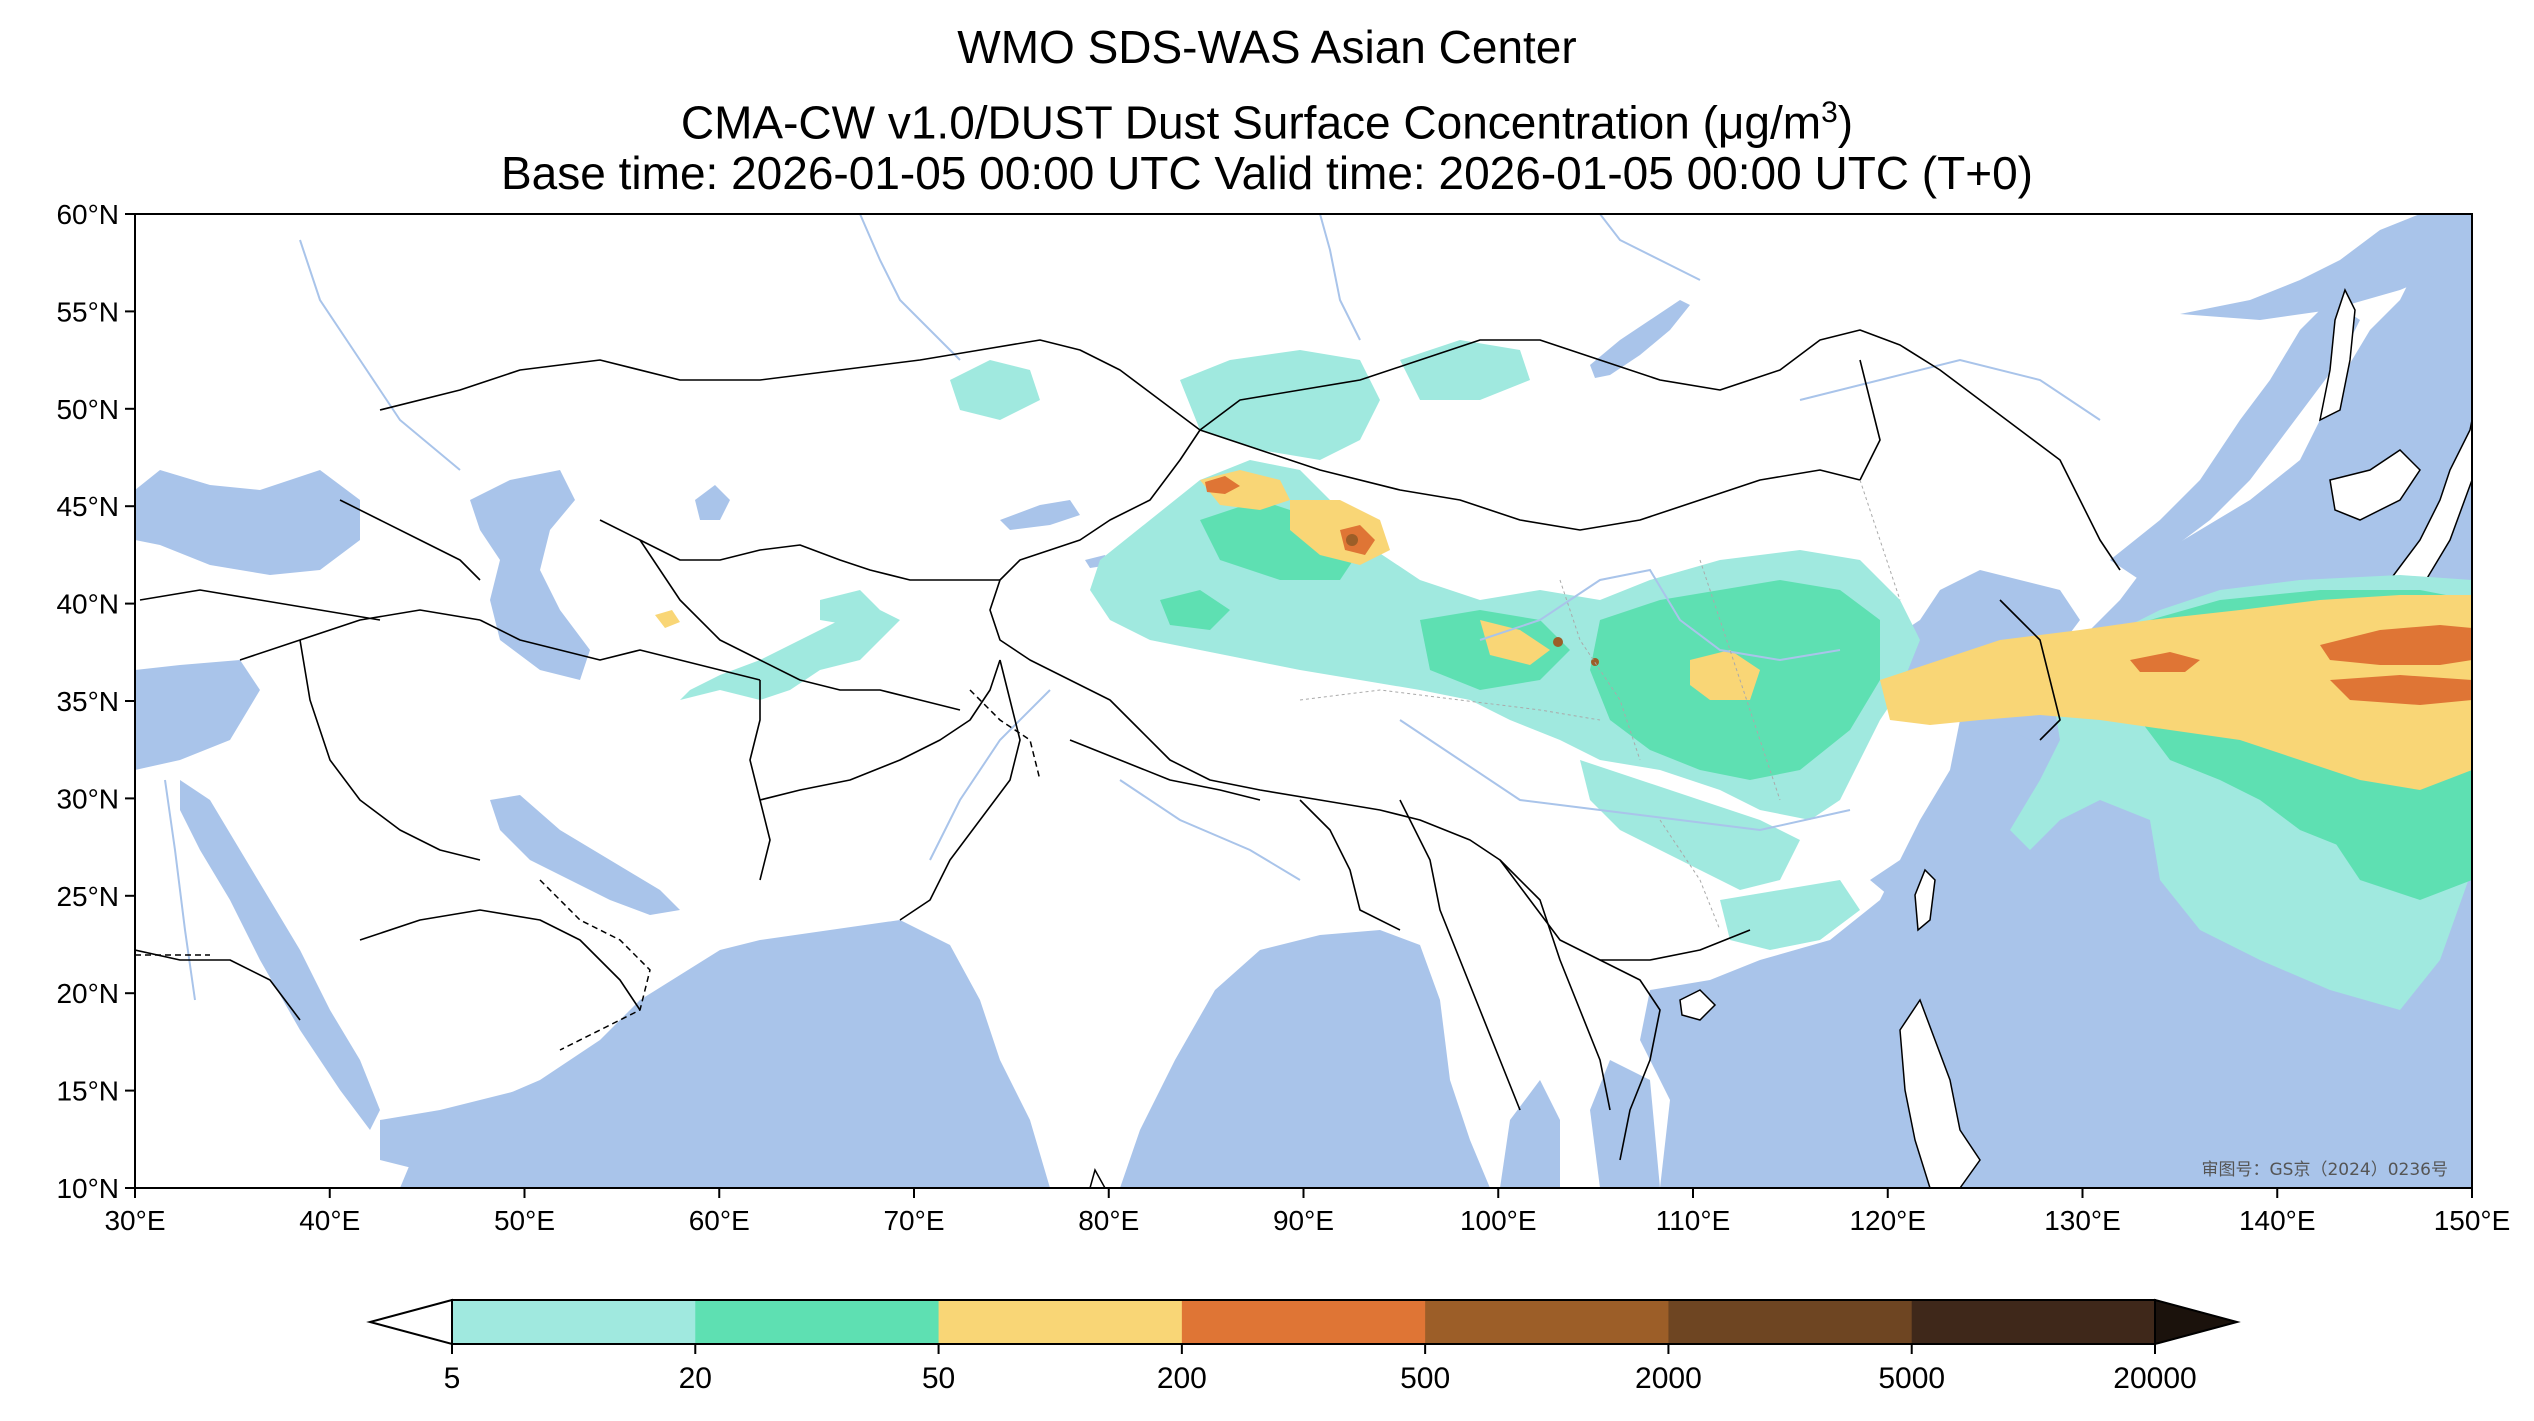 Image resolution: width=2534 pixels, height=1421 pixels. Describe the element at coordinates (180, 890) in the screenshot. I see `river-nile` at that location.